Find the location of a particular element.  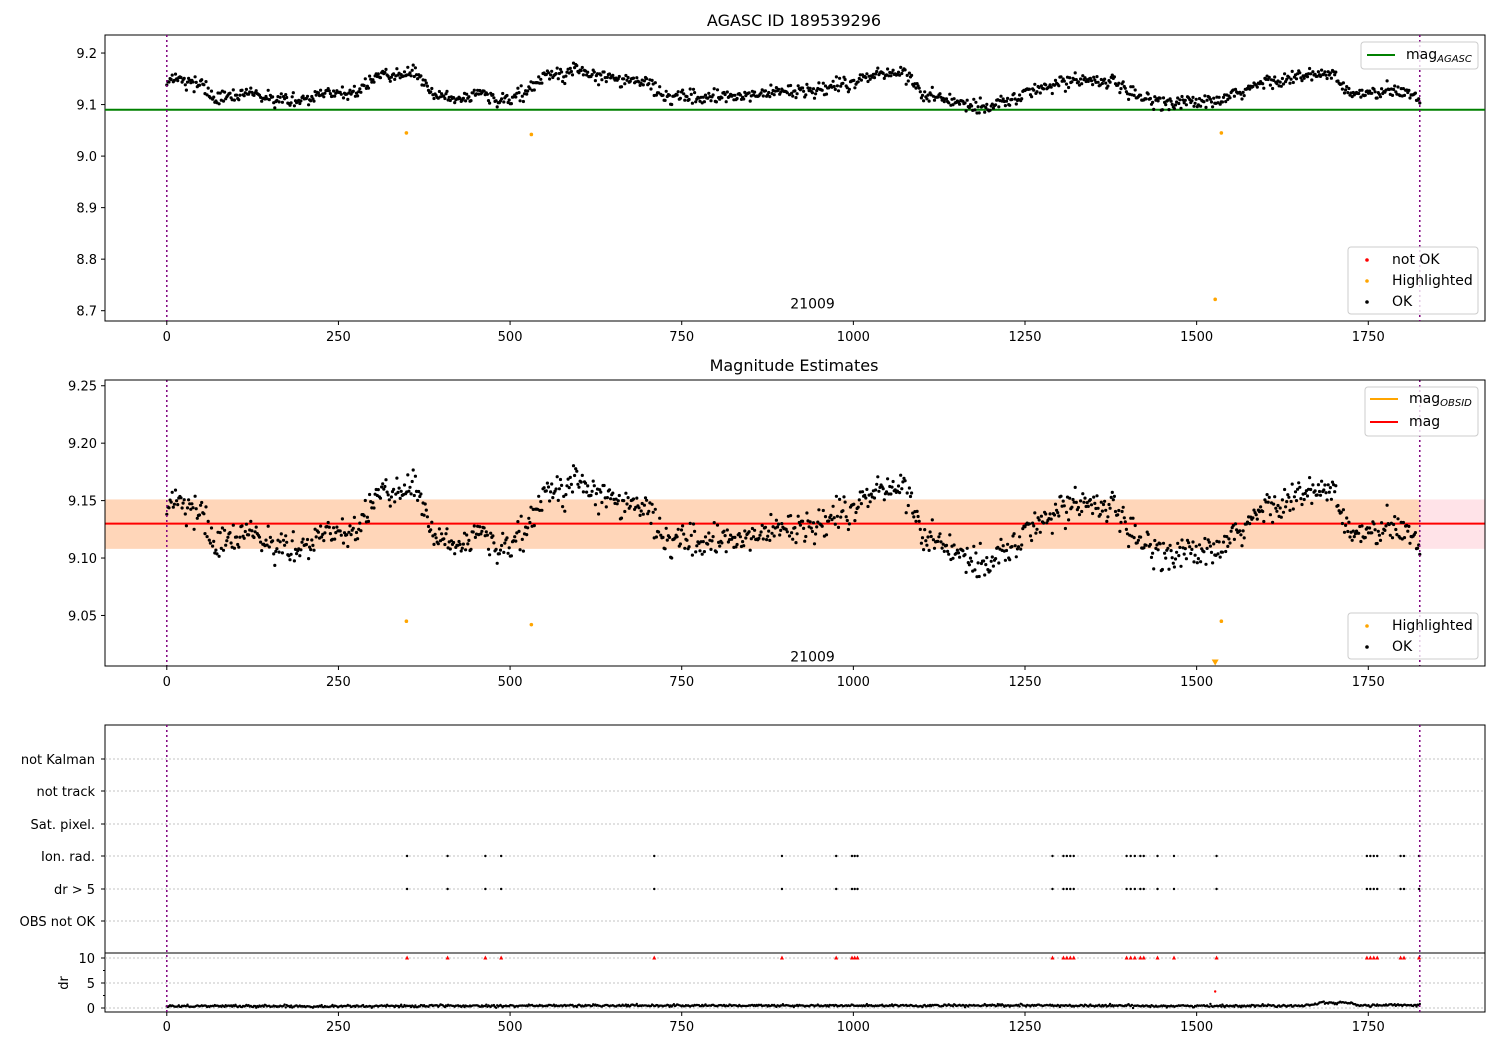

x-tick-label: 1500 is located at coordinates (1196, 337).